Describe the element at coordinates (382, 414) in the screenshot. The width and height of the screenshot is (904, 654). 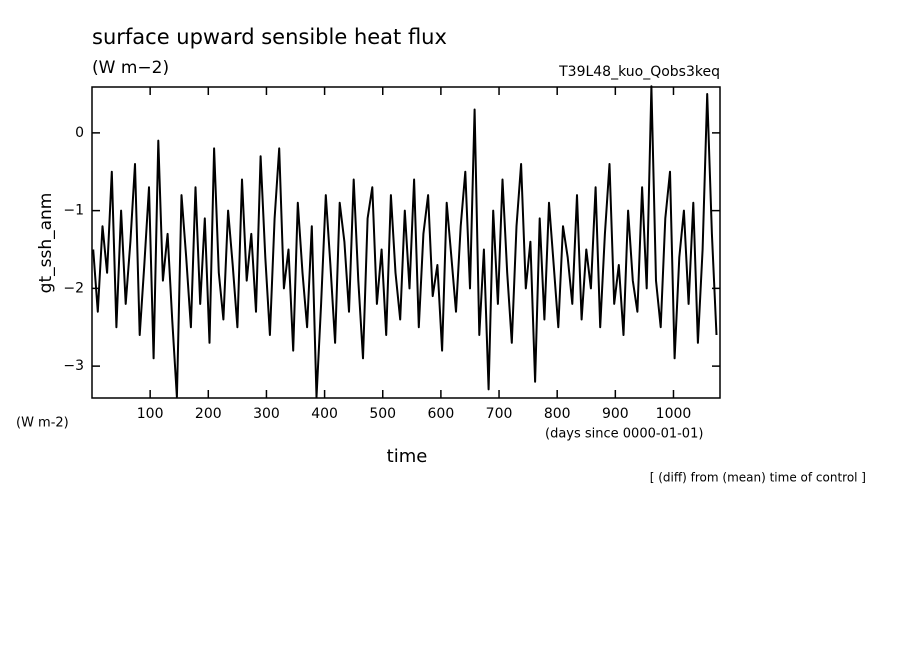
I see `x-tick-label: 500` at that location.